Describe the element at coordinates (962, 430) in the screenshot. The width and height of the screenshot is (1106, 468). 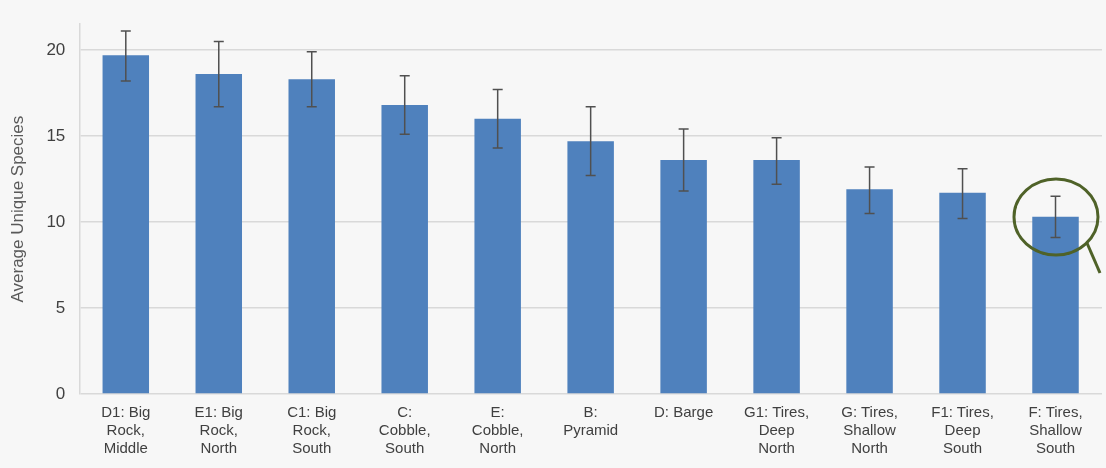
I see `x-tick-label: F1: Tires, Deep South` at that location.